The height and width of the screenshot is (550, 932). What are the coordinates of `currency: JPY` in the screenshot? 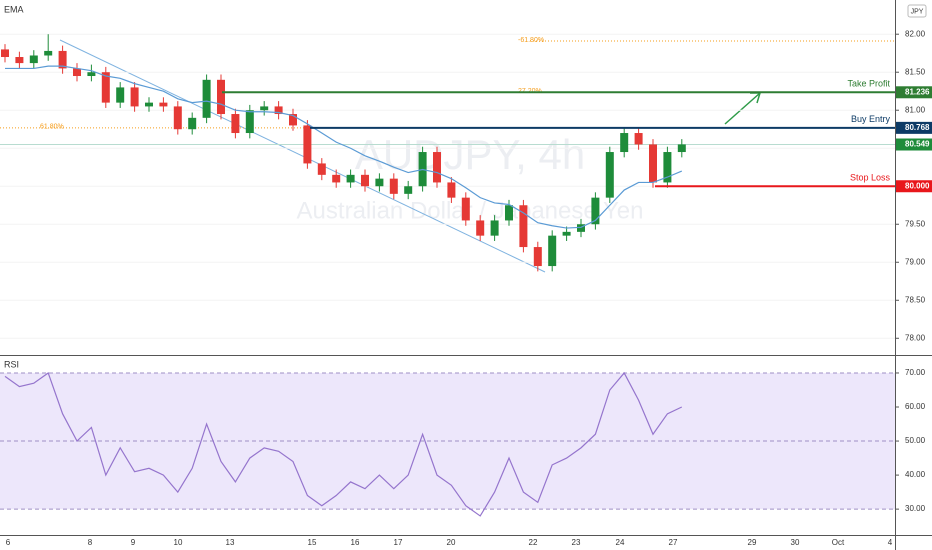 It's located at (917, 11).